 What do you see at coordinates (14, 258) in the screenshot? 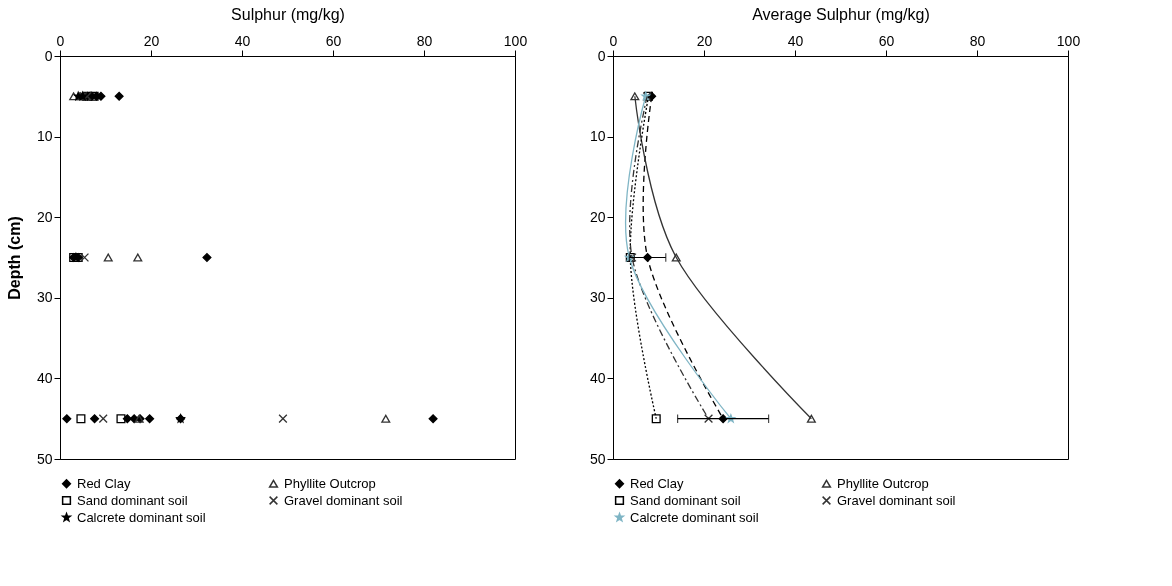
I see `y-axis-title: Depth (cm)` at bounding box center [14, 258].